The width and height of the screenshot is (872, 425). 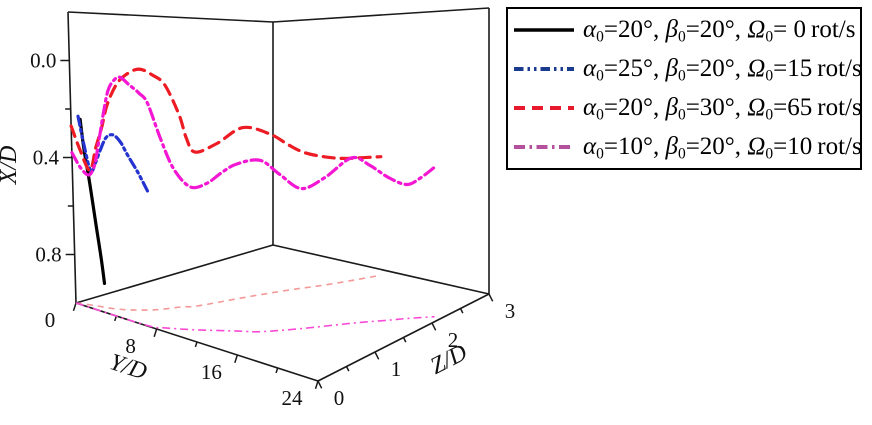 What do you see at coordinates (293, 398) in the screenshot?
I see `y-tick-label: 24` at bounding box center [293, 398].